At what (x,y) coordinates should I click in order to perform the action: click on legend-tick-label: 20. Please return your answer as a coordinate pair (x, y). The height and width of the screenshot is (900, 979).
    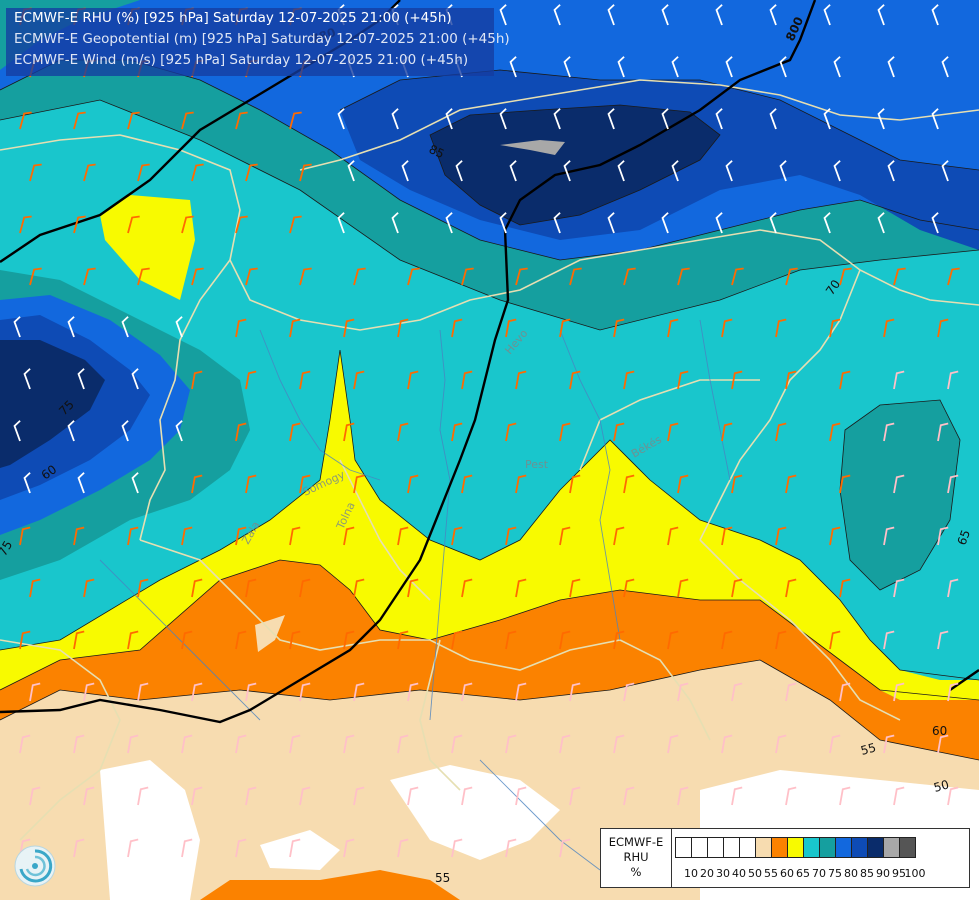
    Looking at the image, I should click on (707, 873).